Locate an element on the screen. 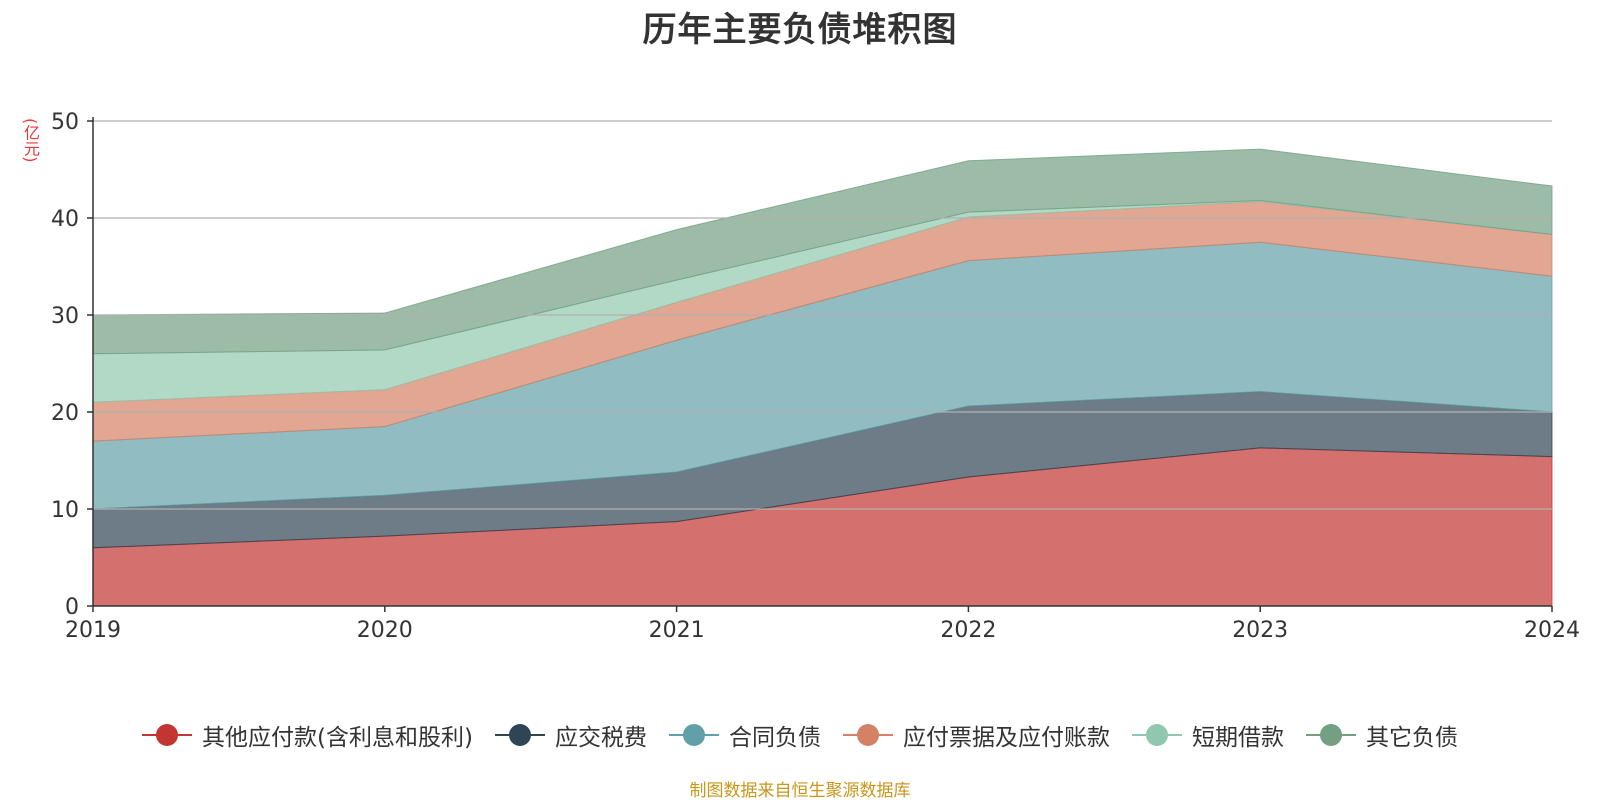 The height and width of the screenshot is (800, 1600). y-axis-unit: (亿元) is located at coordinates (30, 140).